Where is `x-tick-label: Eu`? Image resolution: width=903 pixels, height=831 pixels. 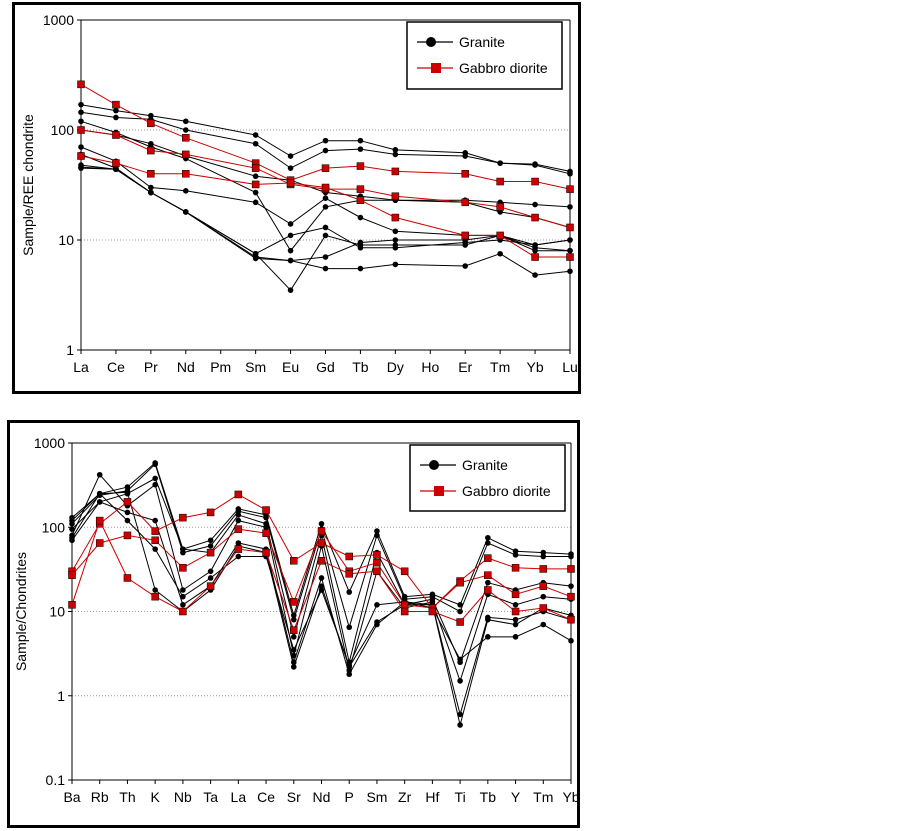 x-tick-label: Eu is located at coordinates (290, 367).